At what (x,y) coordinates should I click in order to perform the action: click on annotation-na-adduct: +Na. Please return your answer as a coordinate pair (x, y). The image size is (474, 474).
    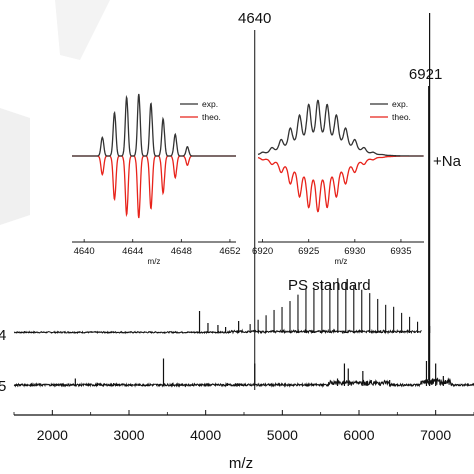
    Looking at the image, I should click on (447, 161).